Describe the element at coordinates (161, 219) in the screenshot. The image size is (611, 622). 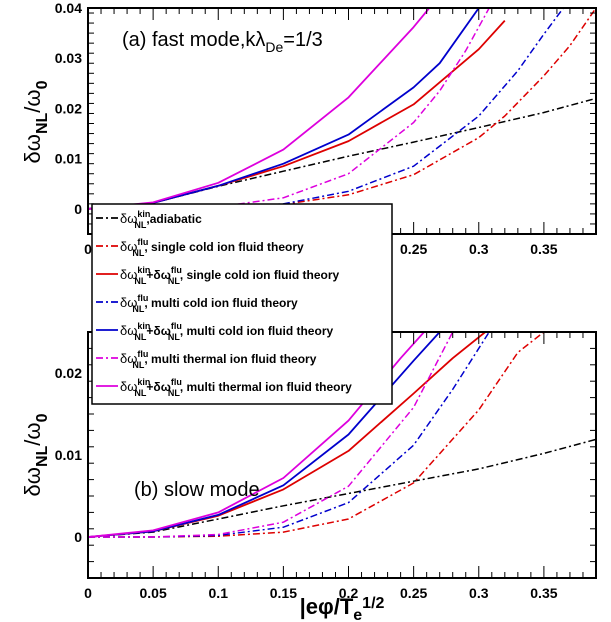
I see `legend-entry-0: δωkin NL,adiabatic` at that location.